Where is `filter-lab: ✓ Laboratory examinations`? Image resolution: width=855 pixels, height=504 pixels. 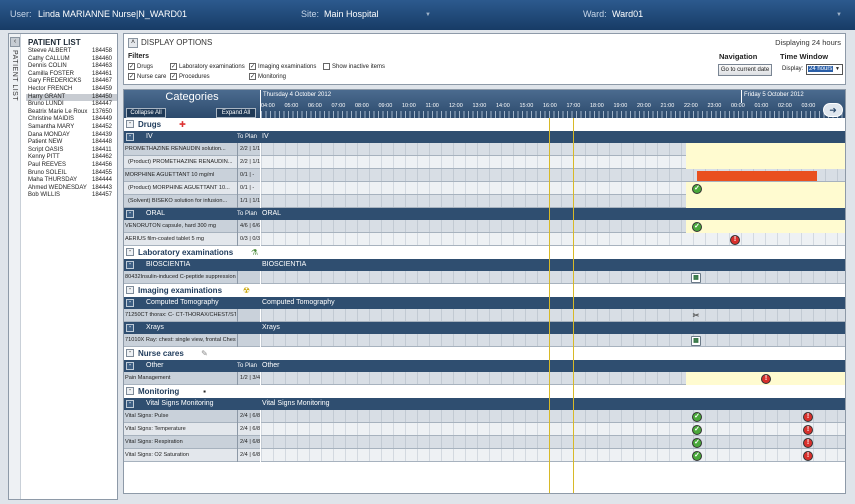
filter-lab: ✓ Laboratory examinations is located at coordinates (207, 66).